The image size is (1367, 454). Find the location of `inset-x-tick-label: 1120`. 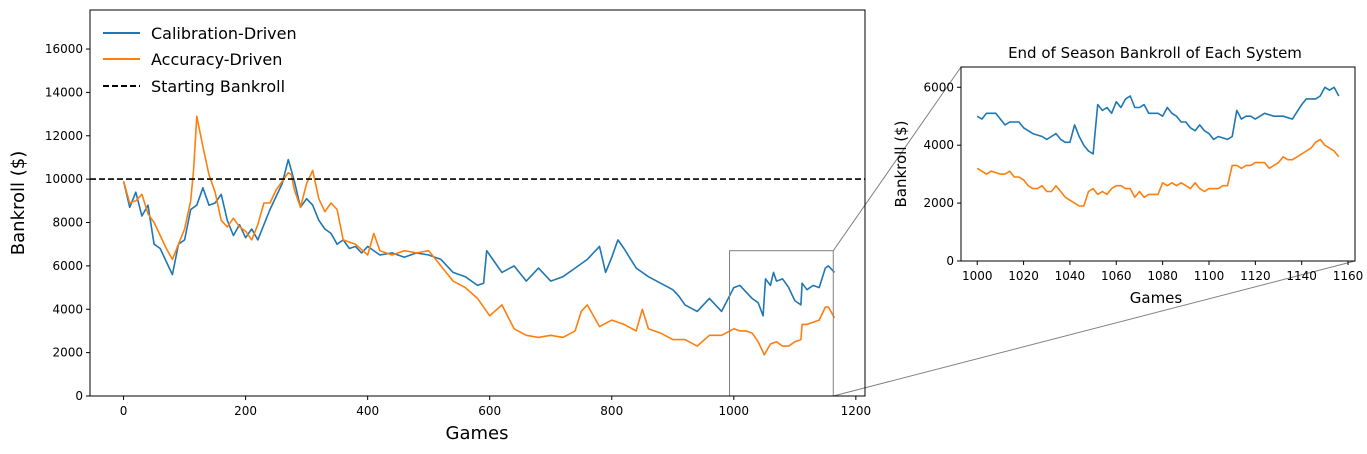

inset-x-tick-label: 1120 is located at coordinates (1255, 276).